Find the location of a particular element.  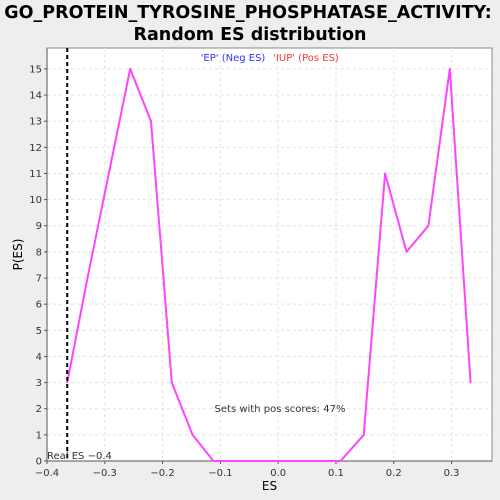

y-tick-label: 4 is located at coordinates (39, 357).